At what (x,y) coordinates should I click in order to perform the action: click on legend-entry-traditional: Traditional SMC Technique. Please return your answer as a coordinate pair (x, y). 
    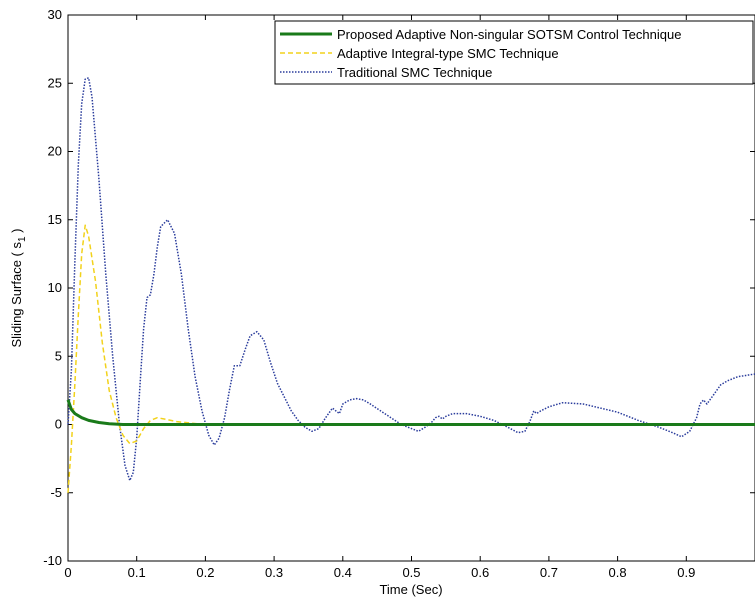
    Looking at the image, I should click on (414, 72).